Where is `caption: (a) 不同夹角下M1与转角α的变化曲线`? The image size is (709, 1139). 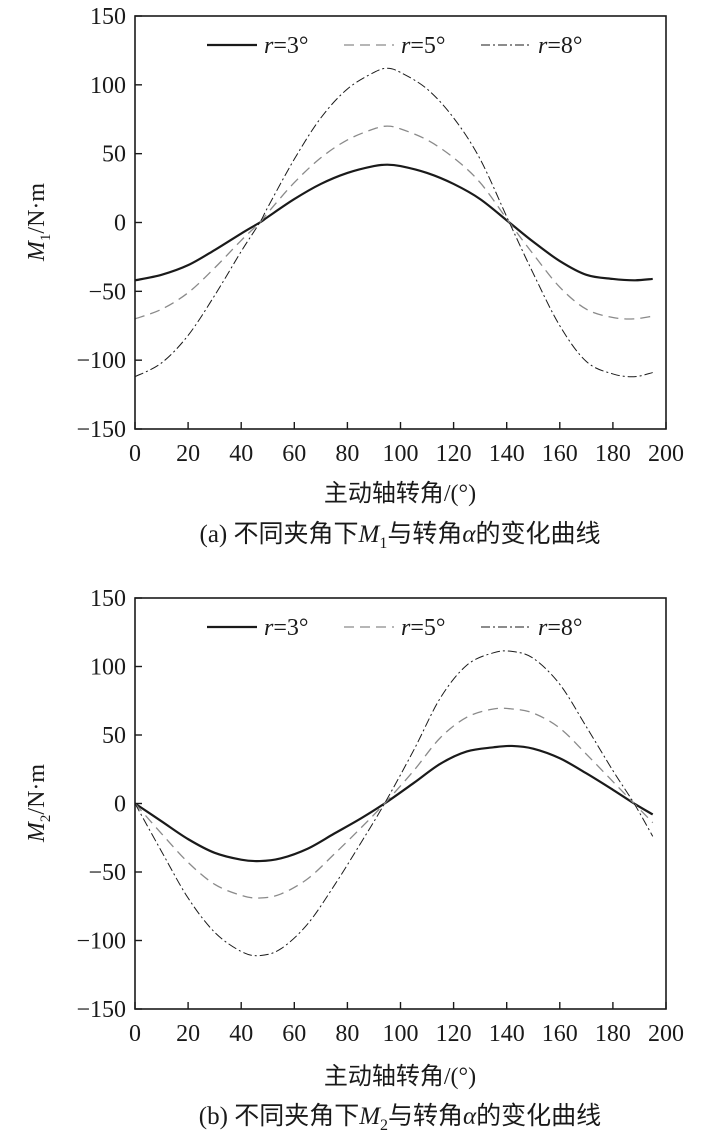
caption: (a) 不同夹角下M1与转角α的变化曲线 is located at coordinates (400, 536).